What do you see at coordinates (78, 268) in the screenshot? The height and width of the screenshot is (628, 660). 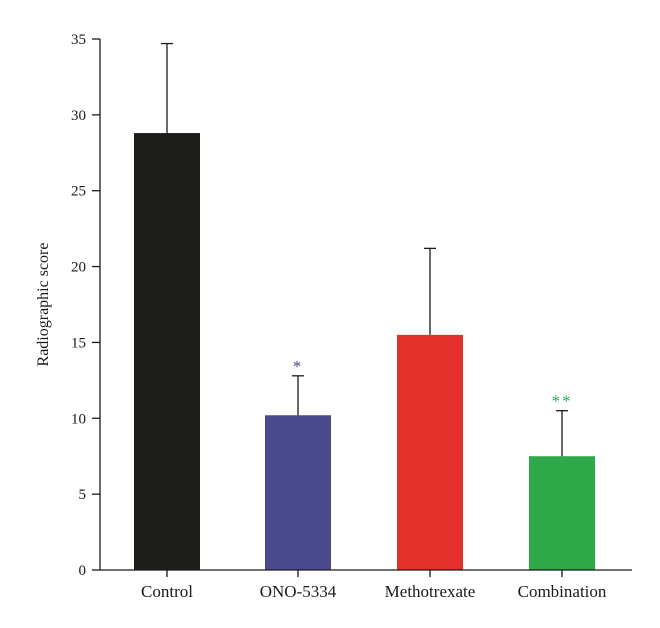 I see `y-tick-label: 20` at bounding box center [78, 268].